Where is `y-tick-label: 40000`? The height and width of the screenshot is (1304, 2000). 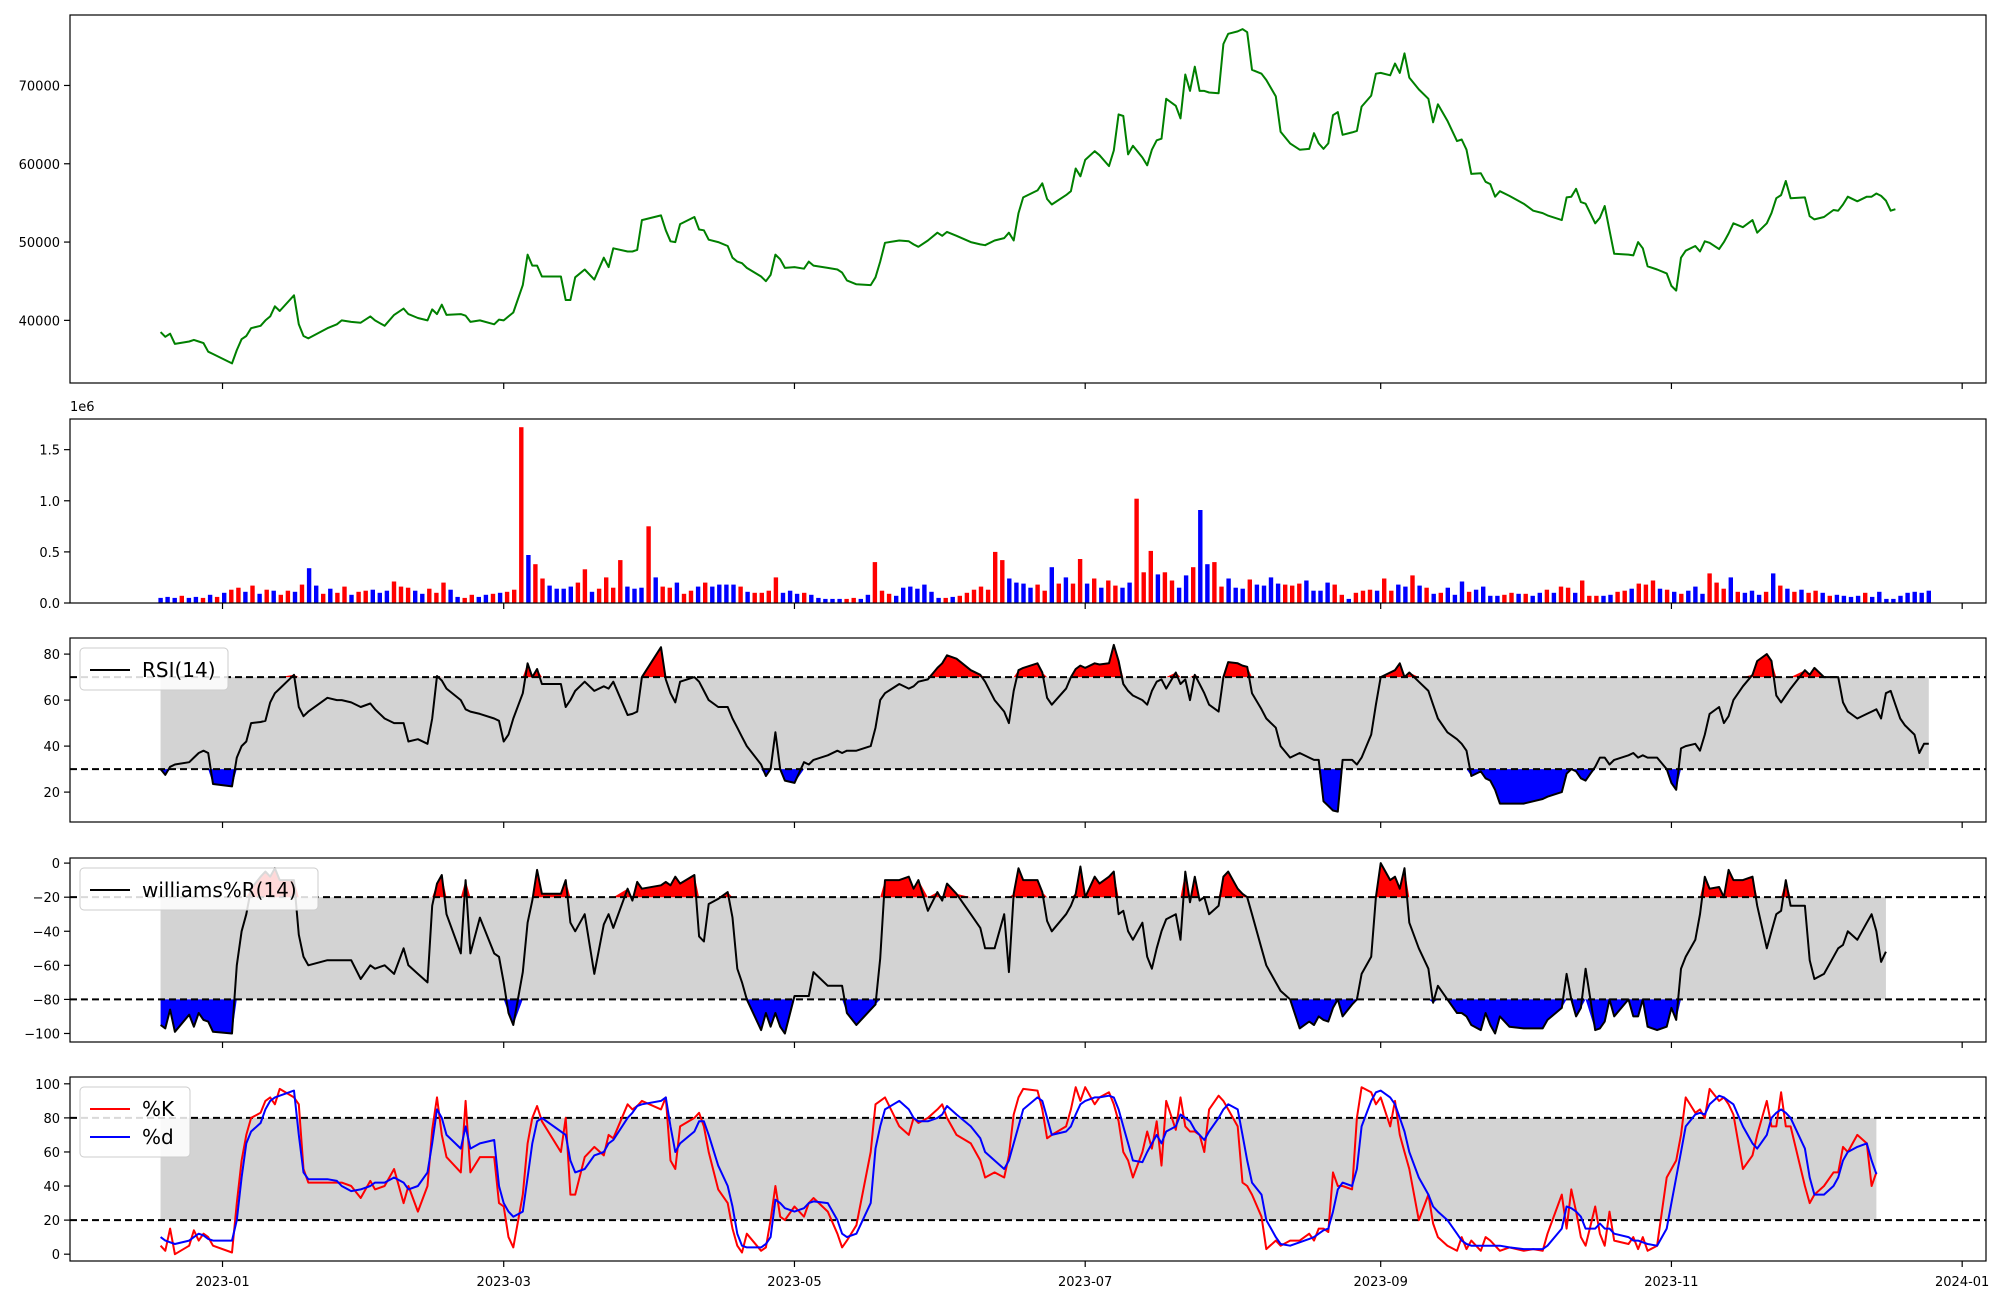 y-tick-label: 40000 is located at coordinates (39, 321).